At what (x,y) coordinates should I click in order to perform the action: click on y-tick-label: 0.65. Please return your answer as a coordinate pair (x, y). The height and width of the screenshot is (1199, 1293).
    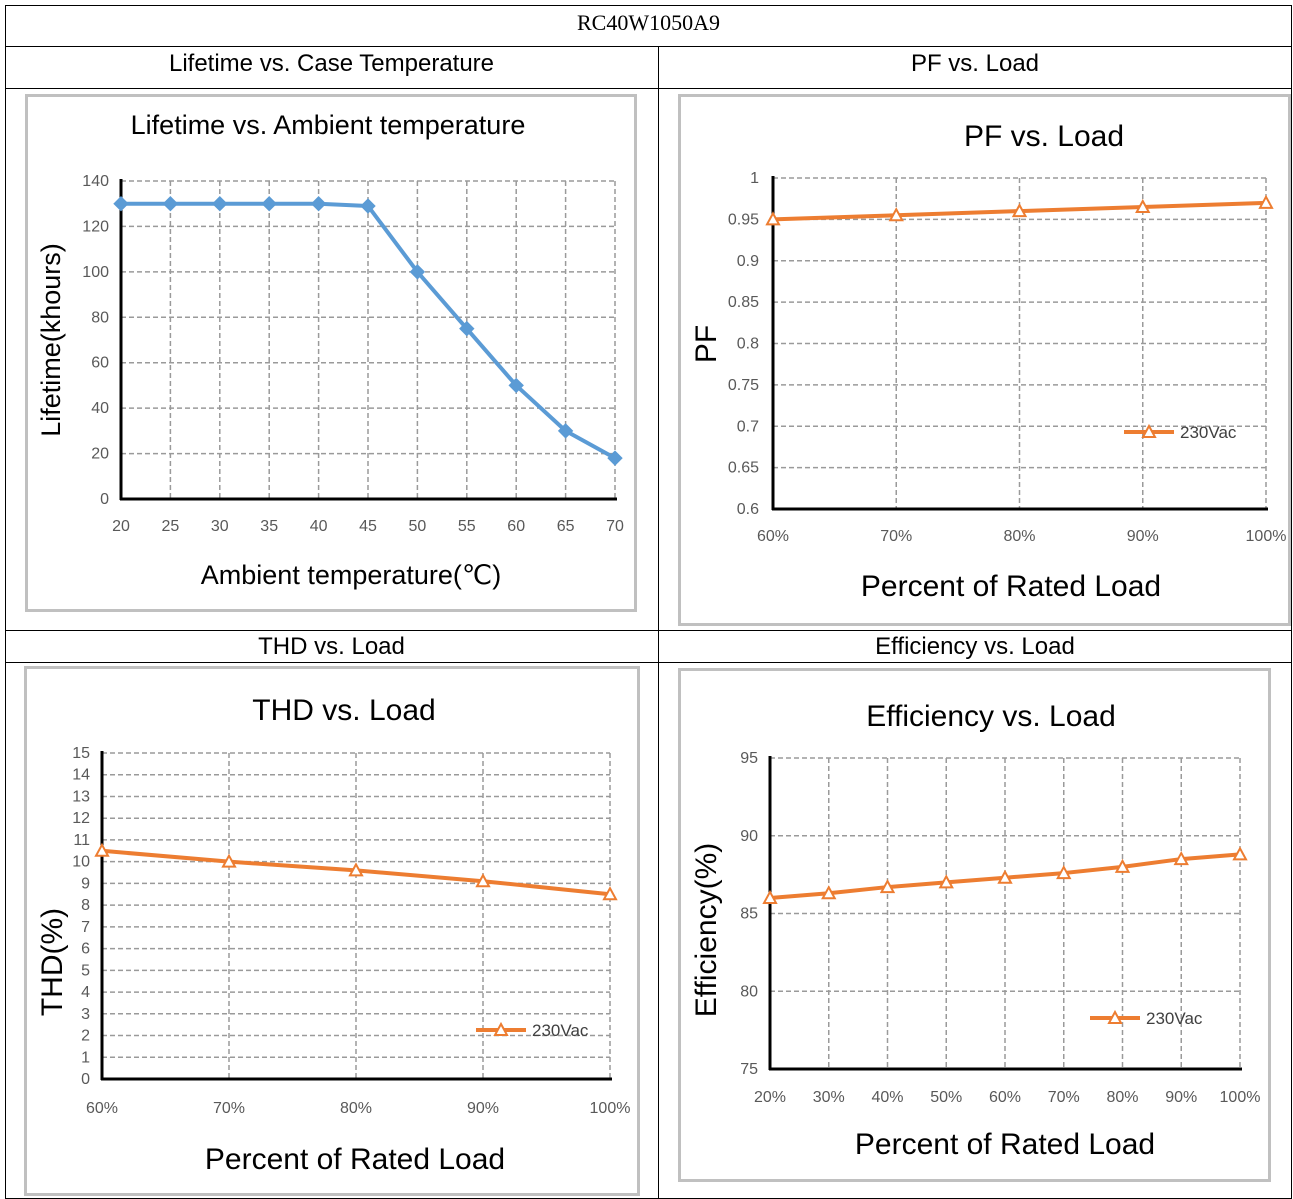
    Looking at the image, I should click on (743, 468).